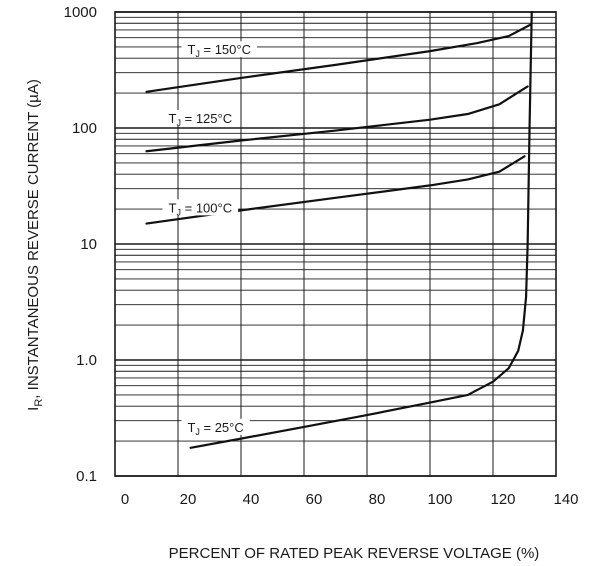 Image resolution: width=612 pixels, height=566 pixels. What do you see at coordinates (86, 476) in the screenshot?
I see `y-tick-label: 0.1` at bounding box center [86, 476].